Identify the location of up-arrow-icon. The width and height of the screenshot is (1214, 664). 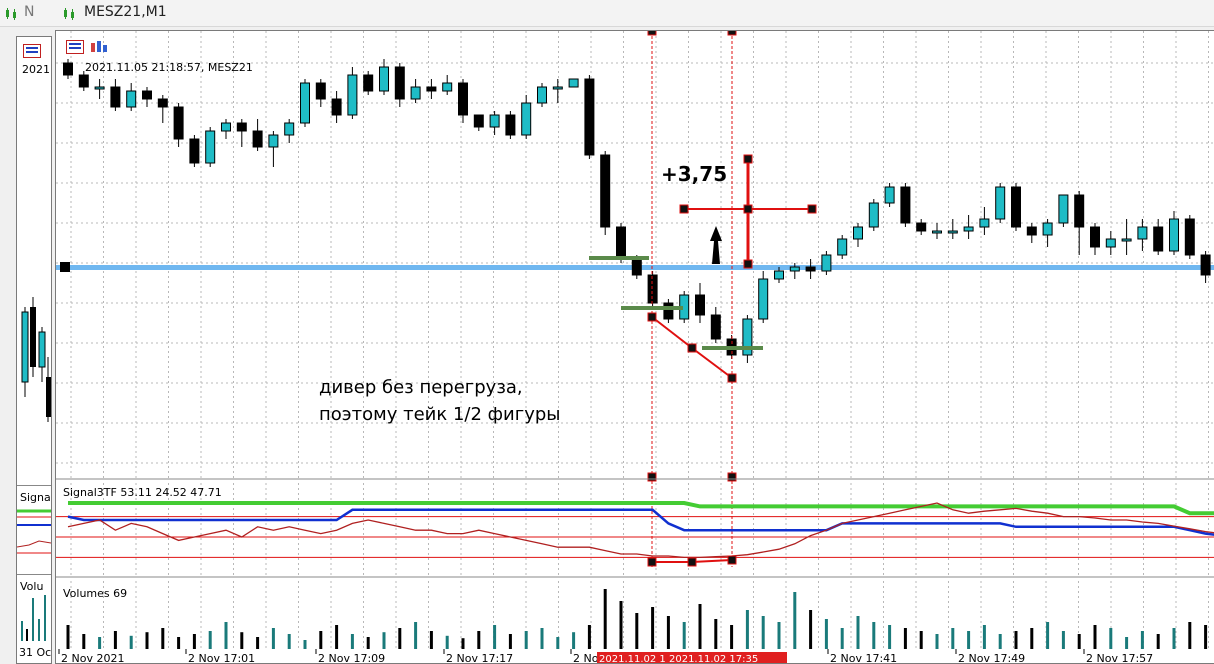
(716, 245).